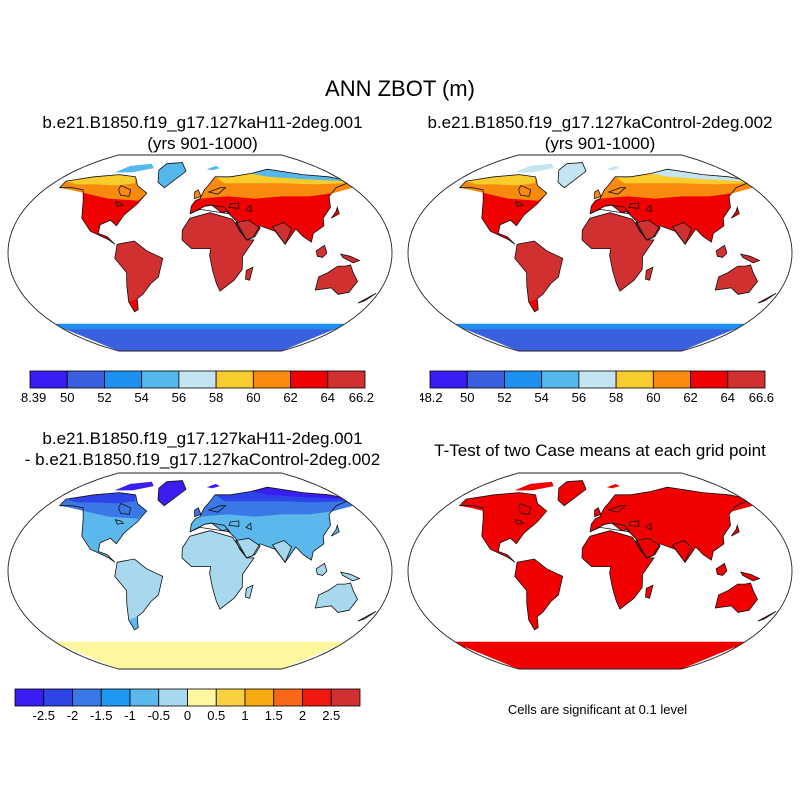  What do you see at coordinates (367, 616) in the screenshot?
I see `coastline-new-zealand` at bounding box center [367, 616].